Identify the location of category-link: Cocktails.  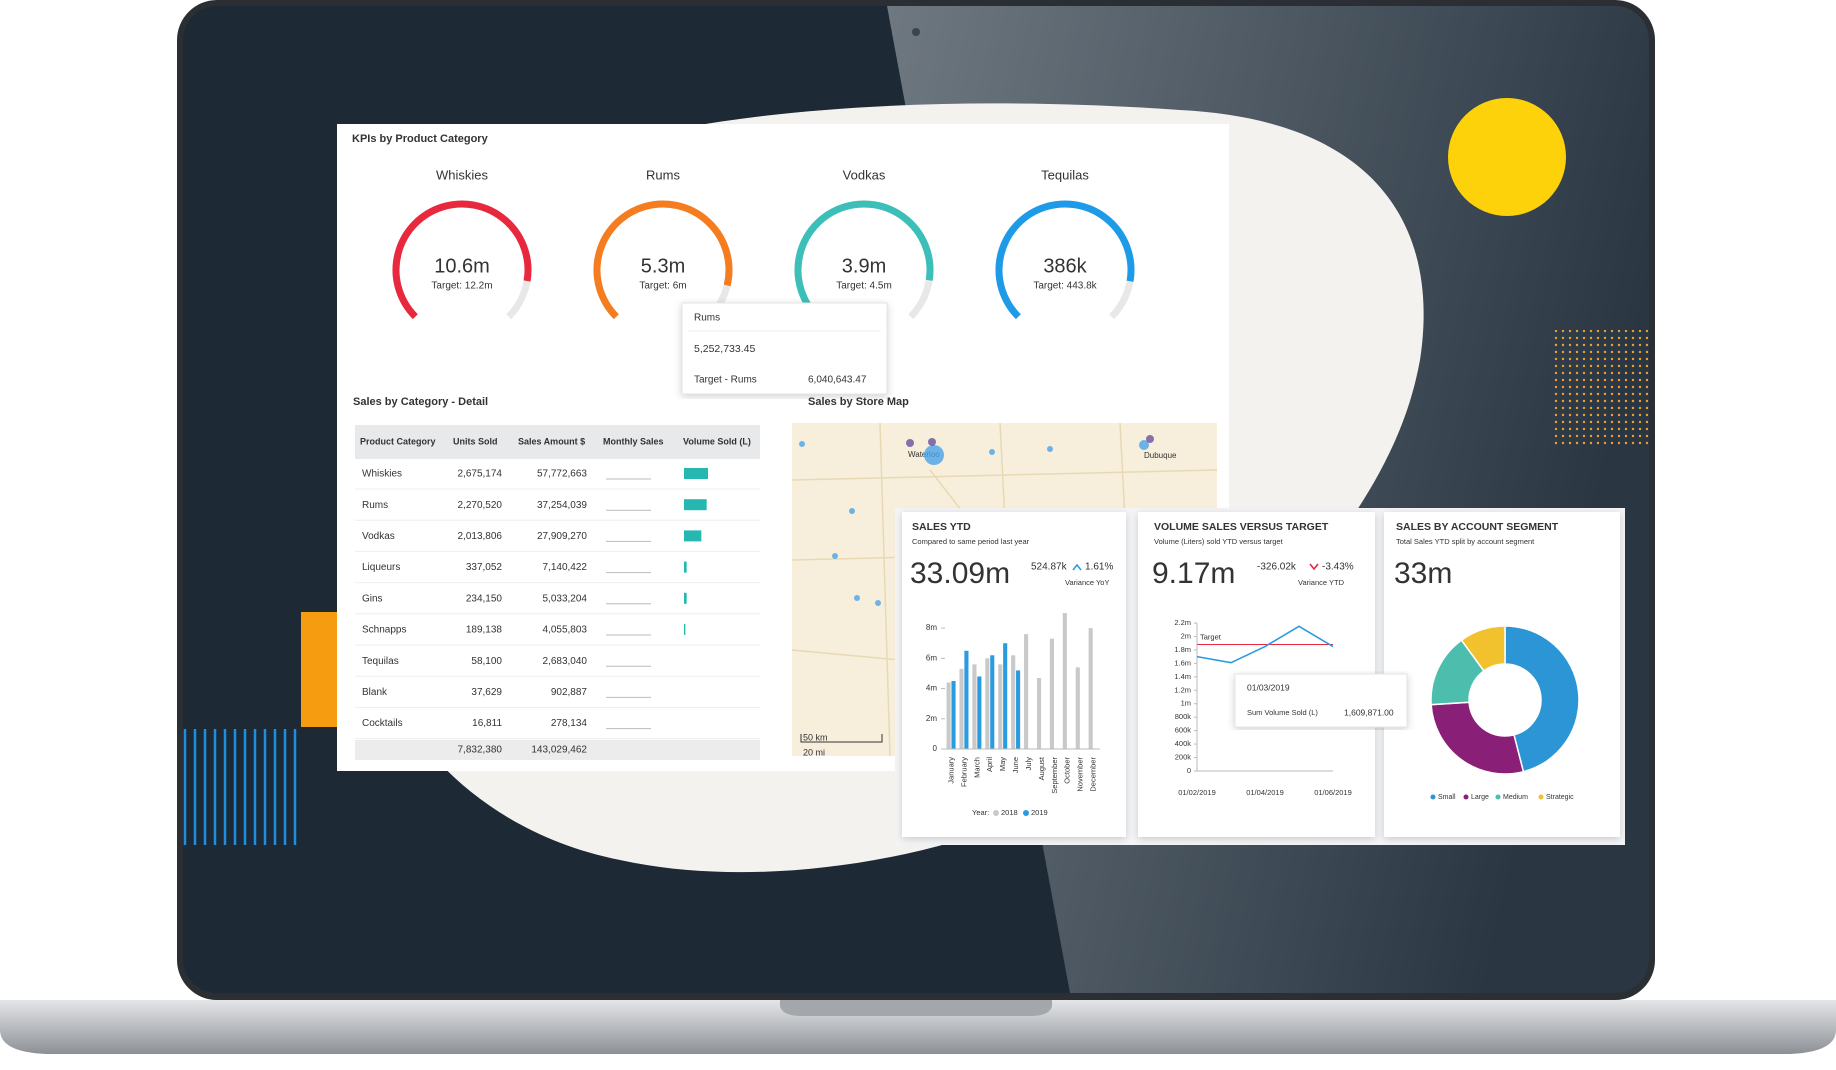
(382, 723).